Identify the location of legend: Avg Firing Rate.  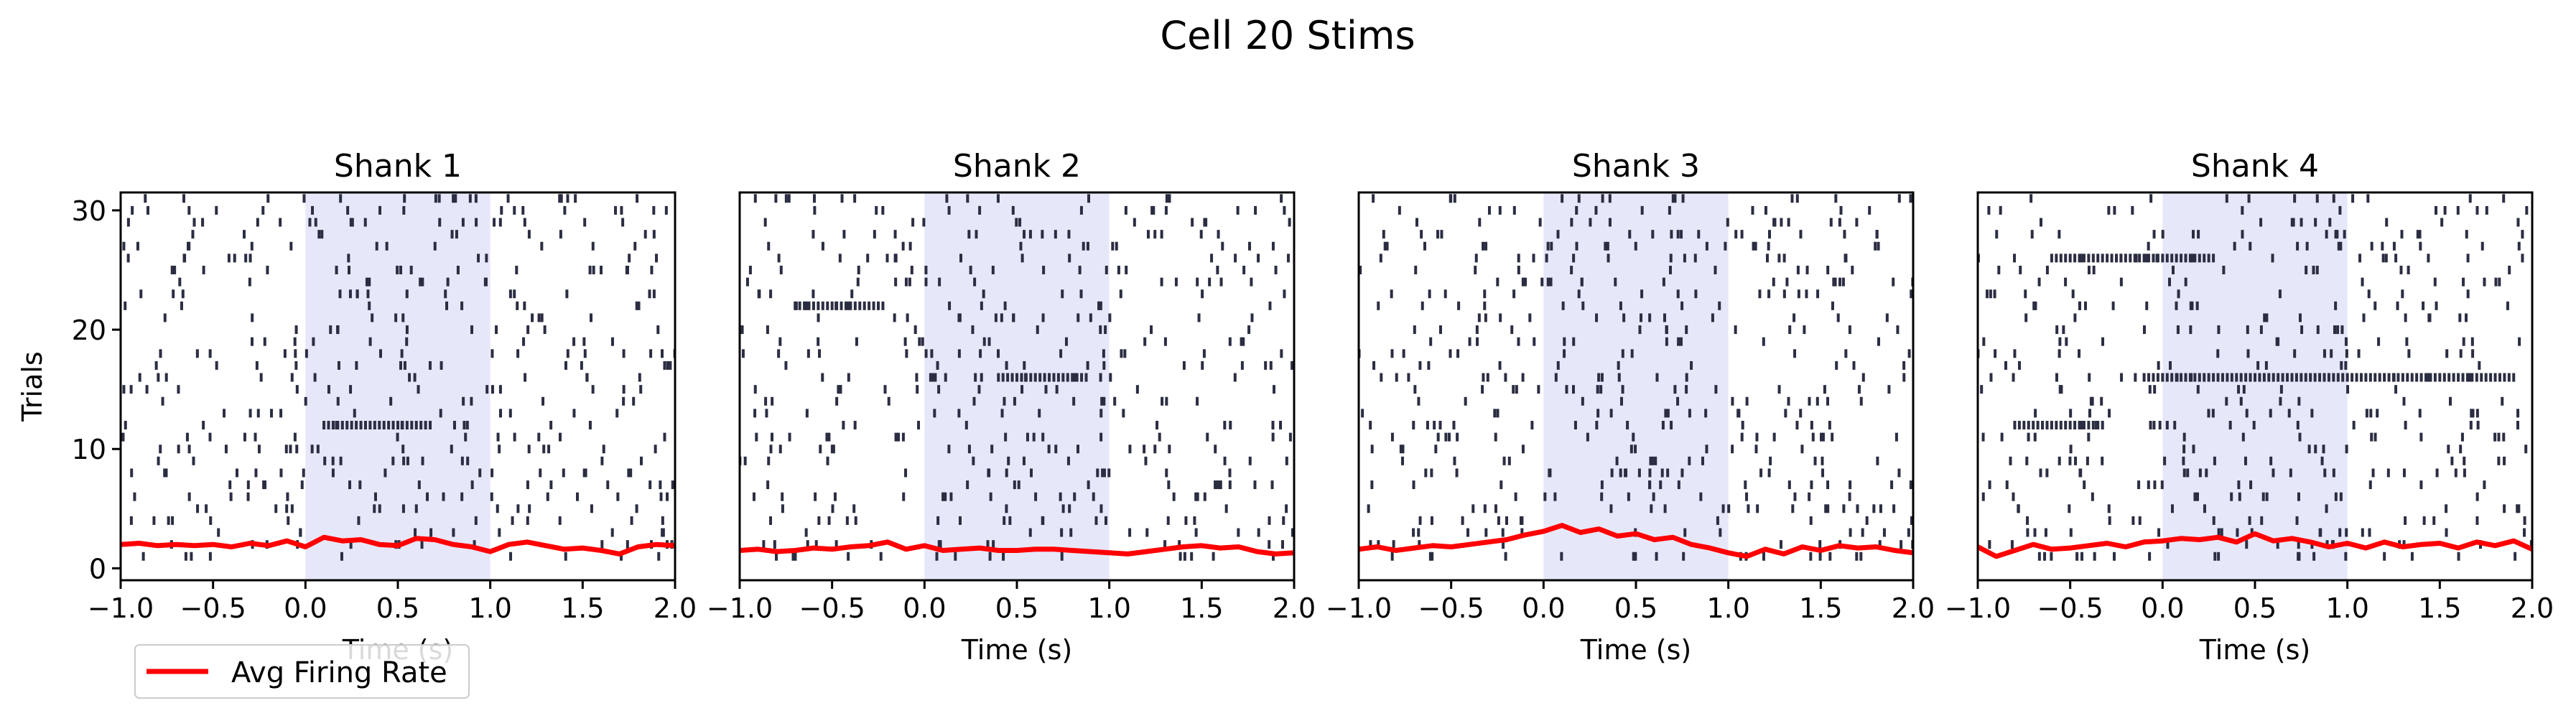
(302, 672).